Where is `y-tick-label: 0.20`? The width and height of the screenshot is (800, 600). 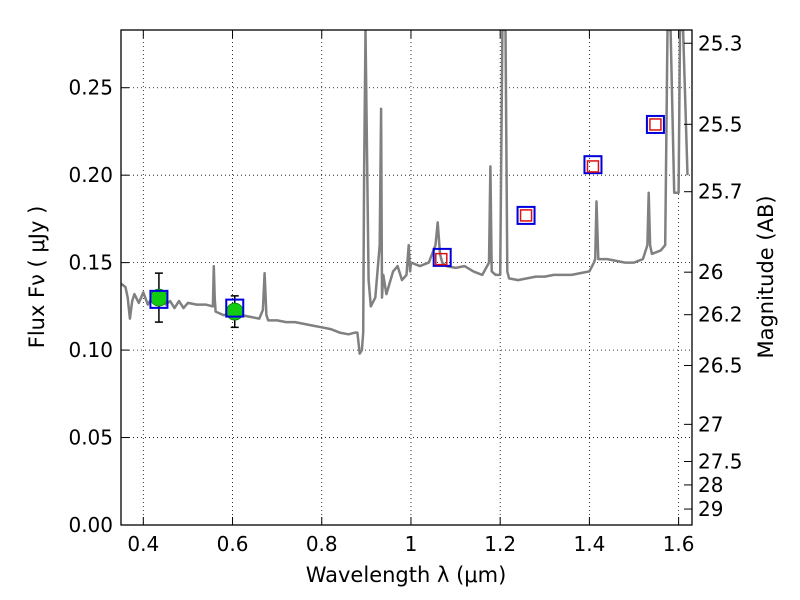
y-tick-label: 0.20 is located at coordinates (90, 175).